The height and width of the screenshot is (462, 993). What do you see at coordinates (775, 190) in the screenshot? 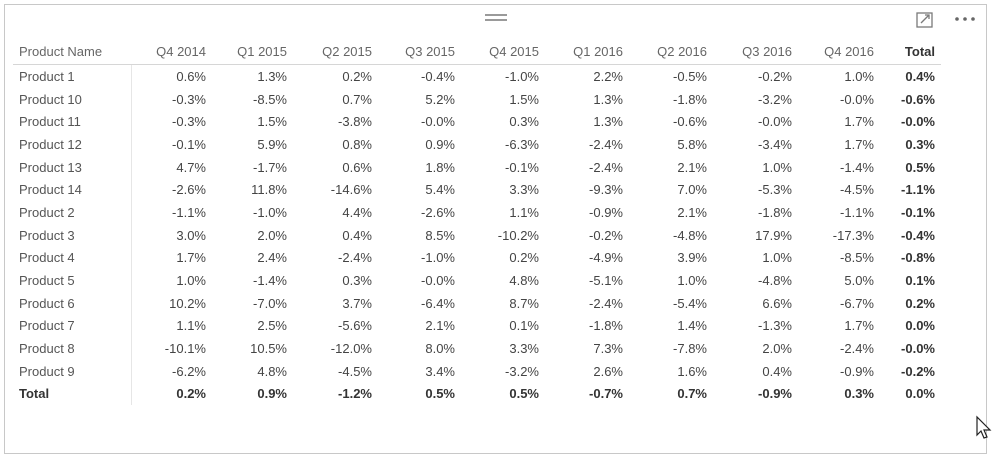
I see `table-cell: -5.3%` at bounding box center [775, 190].